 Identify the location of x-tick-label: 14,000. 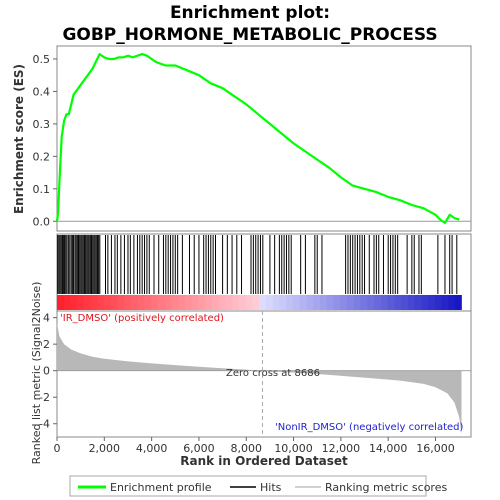
(388, 448).